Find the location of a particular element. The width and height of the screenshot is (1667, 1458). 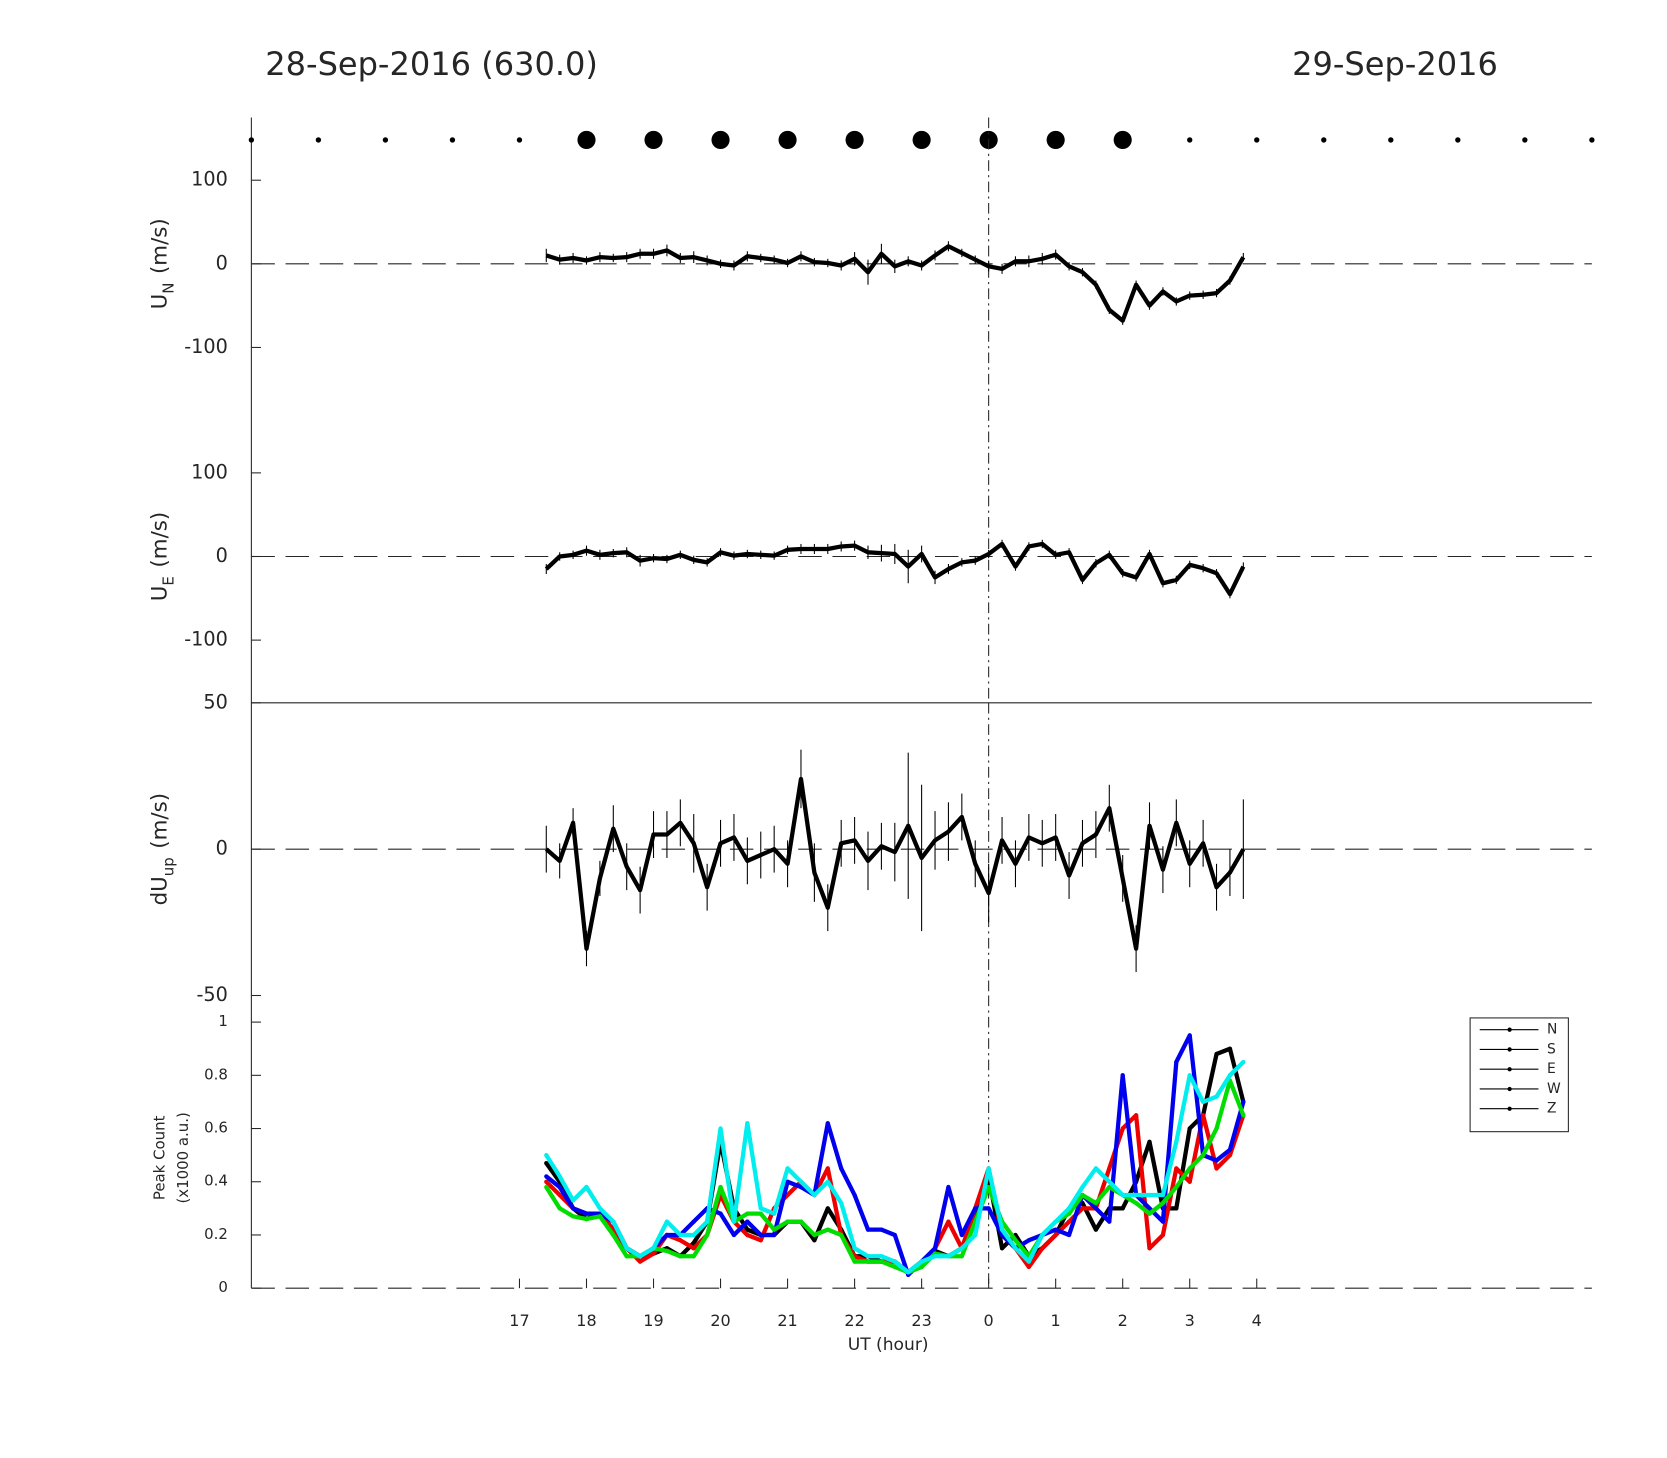

y-tick-label: 1 is located at coordinates (223, 1021).